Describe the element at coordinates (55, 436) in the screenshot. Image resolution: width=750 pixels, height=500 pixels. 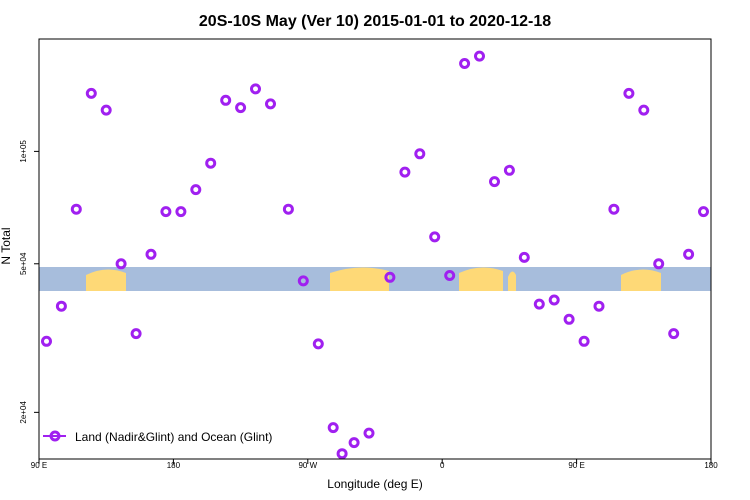
I see `legend-marker` at that location.